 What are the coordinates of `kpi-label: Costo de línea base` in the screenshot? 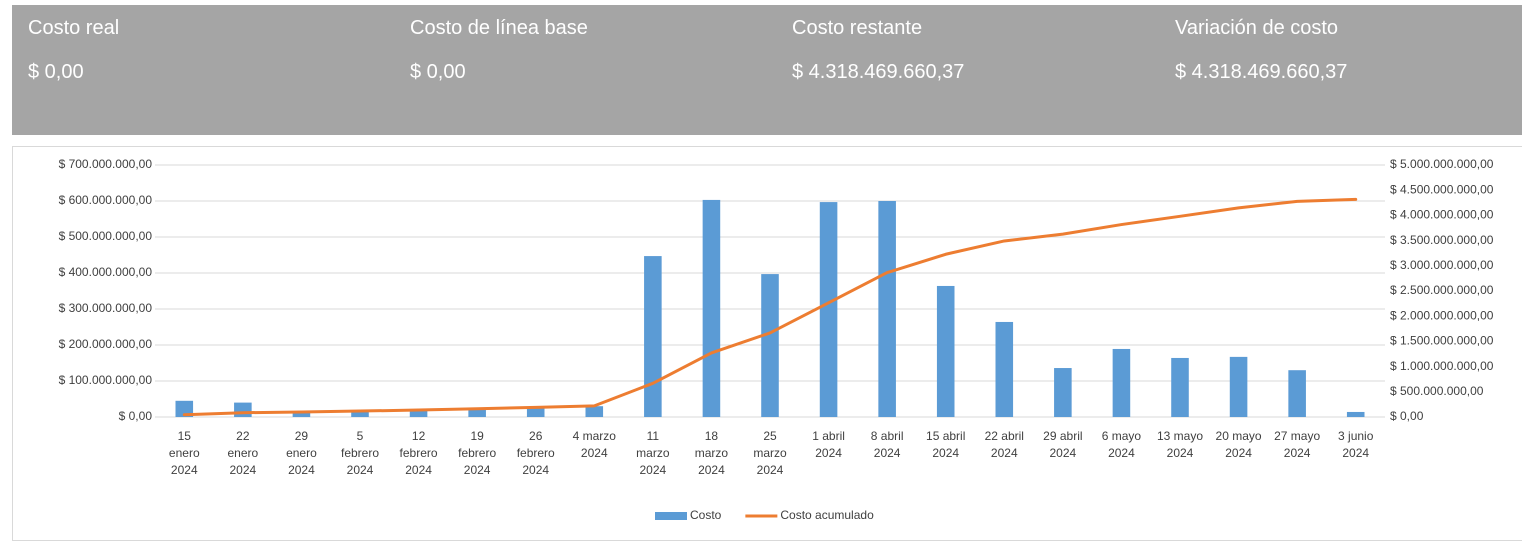 It's located at (499, 28).